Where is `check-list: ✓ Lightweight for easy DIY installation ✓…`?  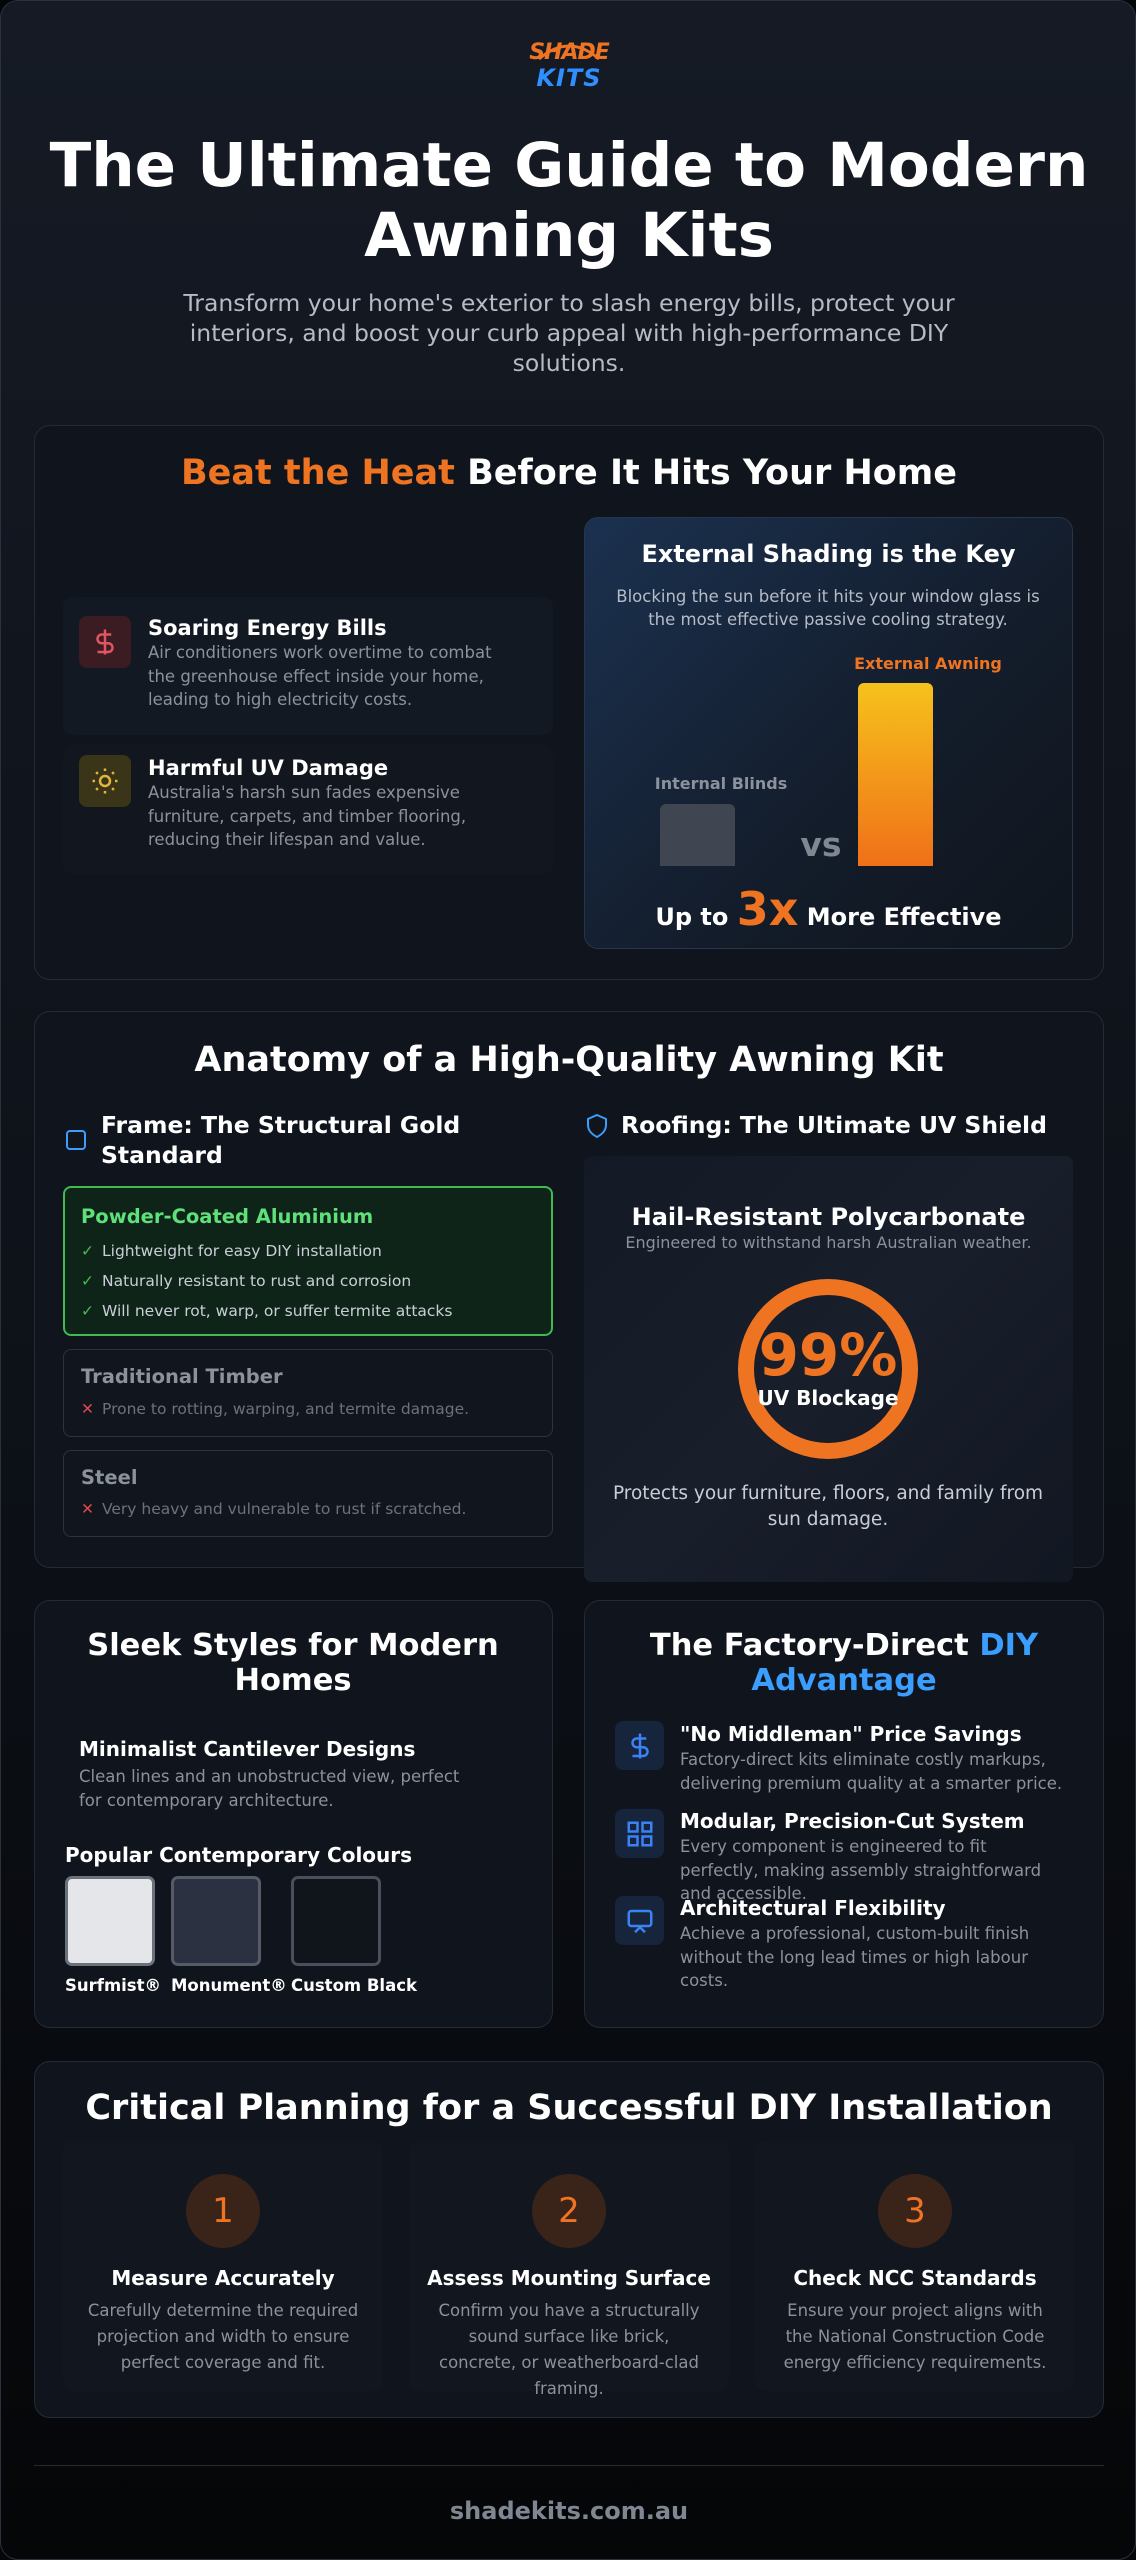 check-list: ✓ Lightweight for easy DIY installation ✓… is located at coordinates (266, 1281).